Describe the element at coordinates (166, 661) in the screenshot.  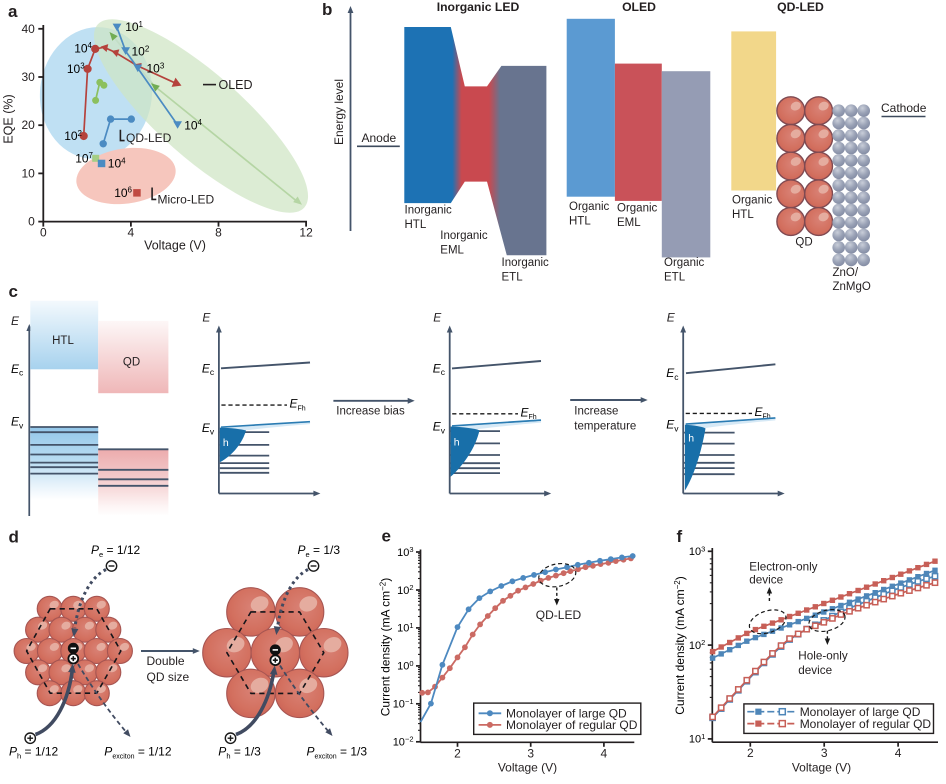
I see `svg-text: Double` at that location.